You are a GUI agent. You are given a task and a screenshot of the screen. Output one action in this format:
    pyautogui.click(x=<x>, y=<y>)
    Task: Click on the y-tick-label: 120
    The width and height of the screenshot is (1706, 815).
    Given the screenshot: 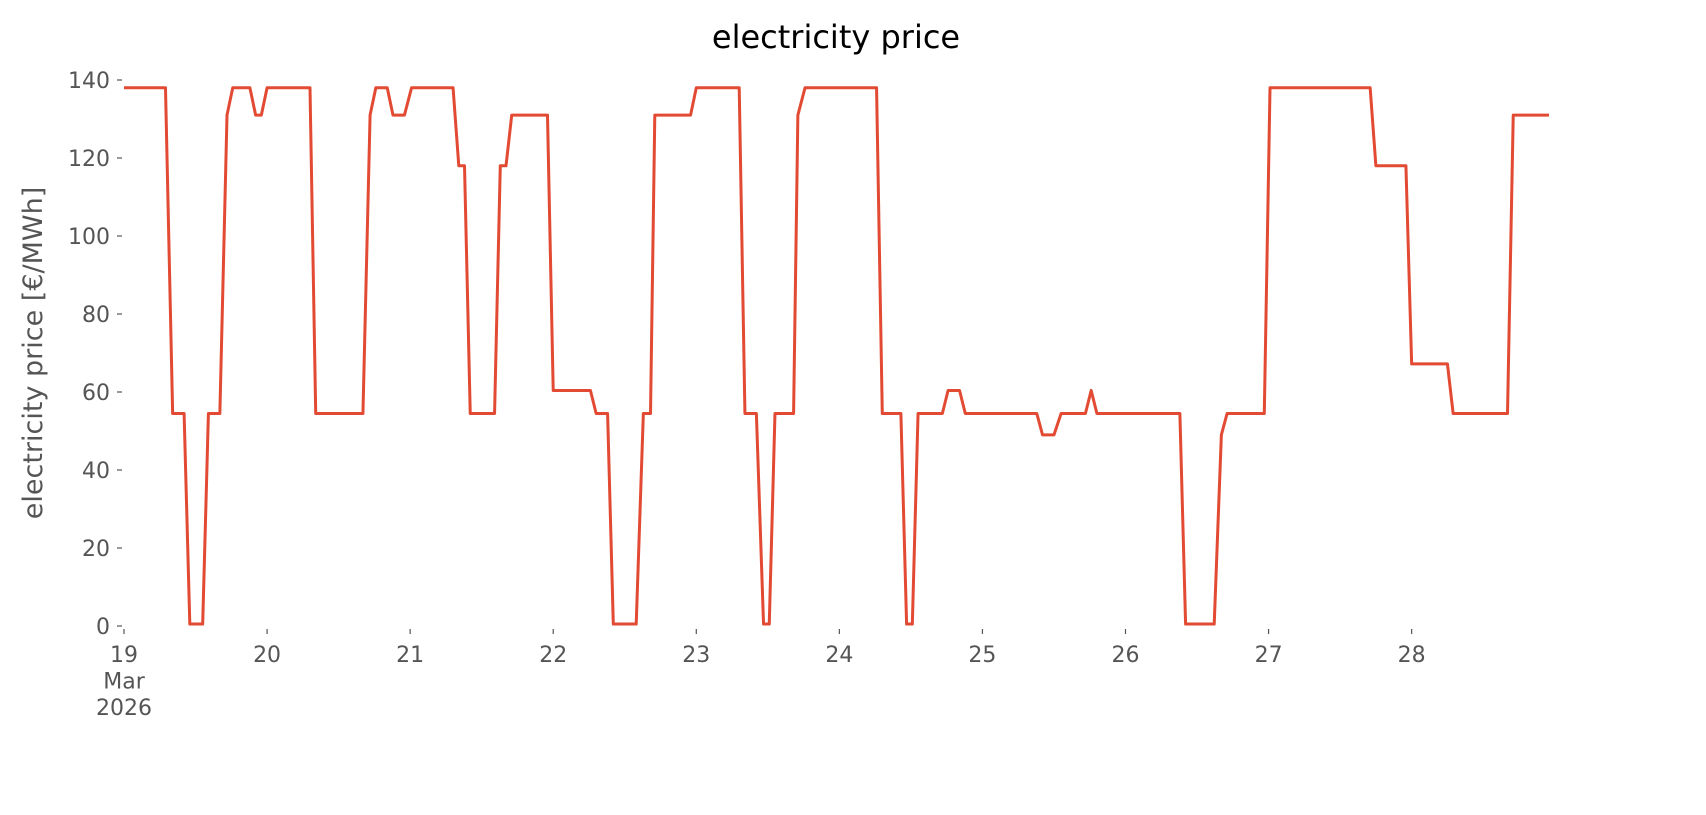 What is the action you would take?
    pyautogui.click(x=89, y=159)
    